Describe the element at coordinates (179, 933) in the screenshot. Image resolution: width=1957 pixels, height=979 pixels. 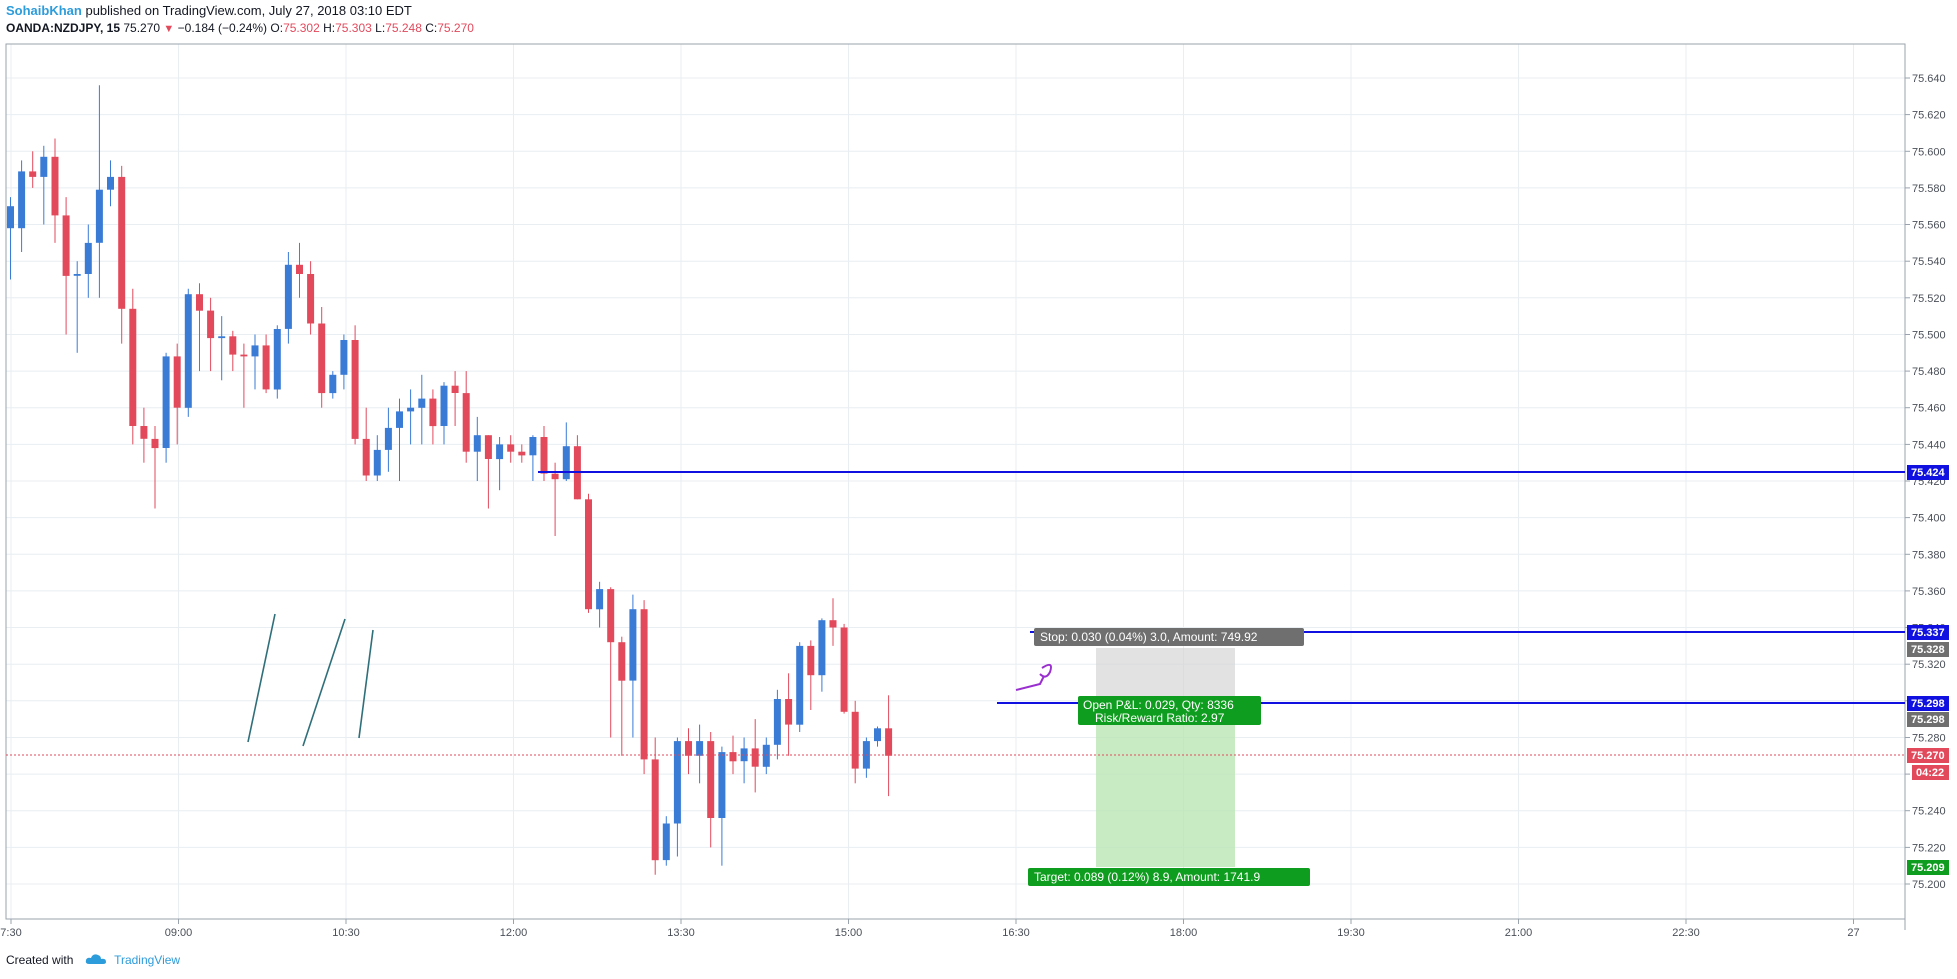
I see `x-tick-label: 09:00` at that location.